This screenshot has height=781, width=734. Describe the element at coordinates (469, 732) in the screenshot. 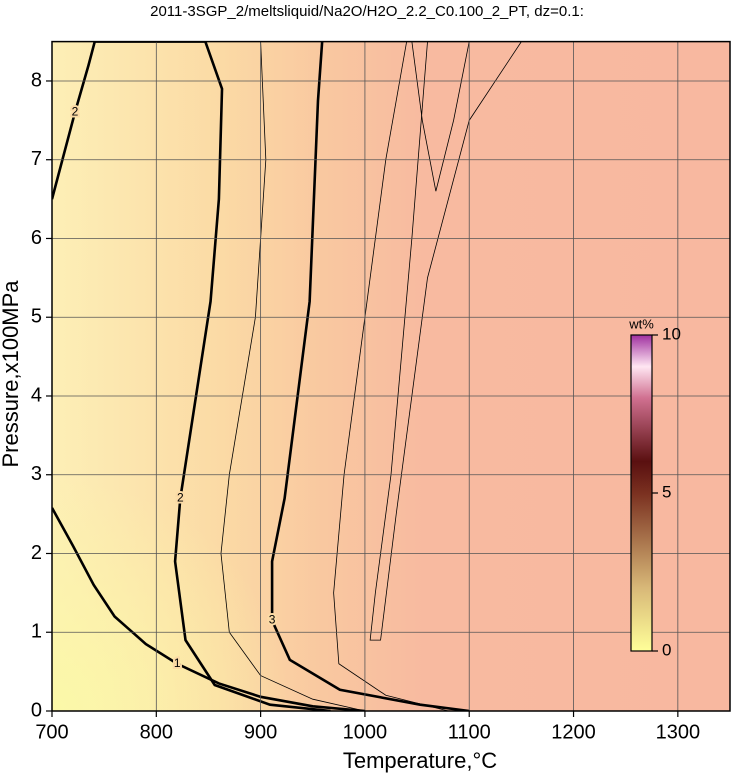

I see `x-tick-label: 1100` at that location.